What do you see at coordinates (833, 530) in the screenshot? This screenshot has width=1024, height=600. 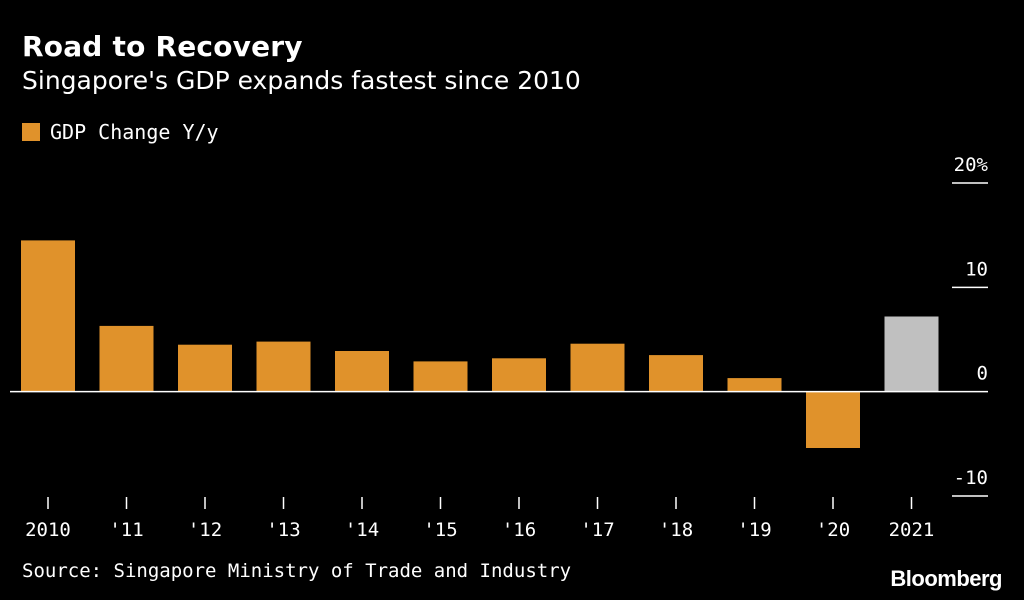 I see `x-tick-label: '20` at bounding box center [833, 530].